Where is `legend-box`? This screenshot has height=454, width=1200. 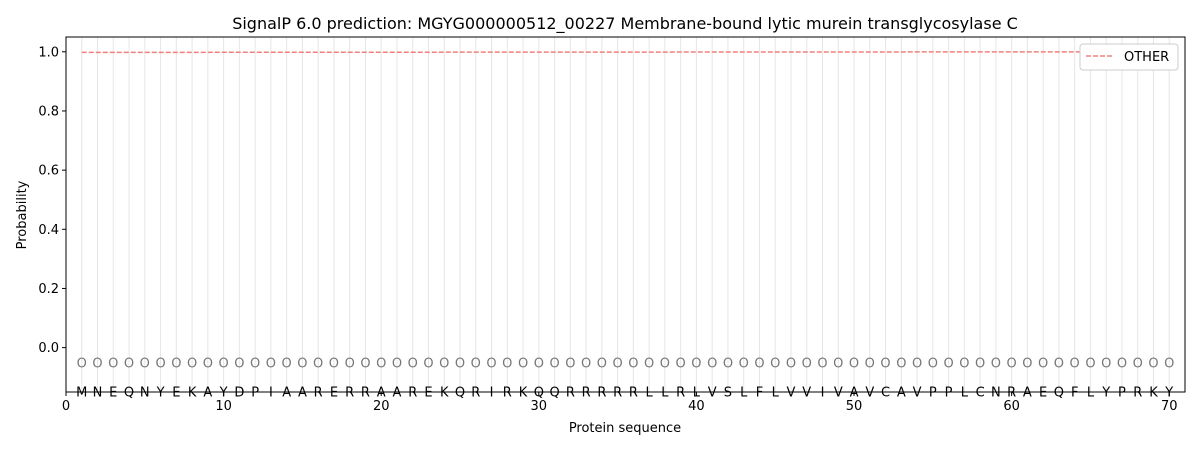
legend-box is located at coordinates (1129, 57).